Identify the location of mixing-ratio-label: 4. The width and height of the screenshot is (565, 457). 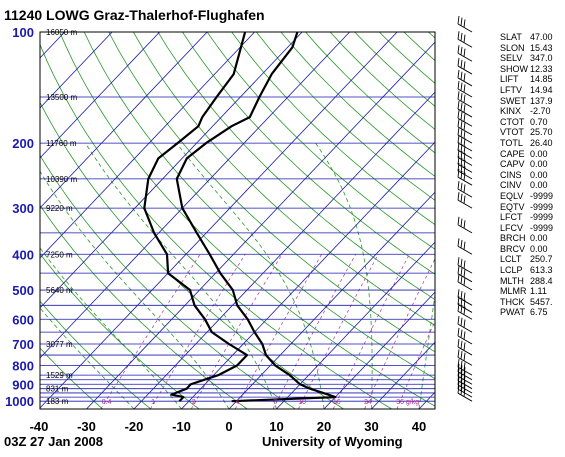
(237, 402).